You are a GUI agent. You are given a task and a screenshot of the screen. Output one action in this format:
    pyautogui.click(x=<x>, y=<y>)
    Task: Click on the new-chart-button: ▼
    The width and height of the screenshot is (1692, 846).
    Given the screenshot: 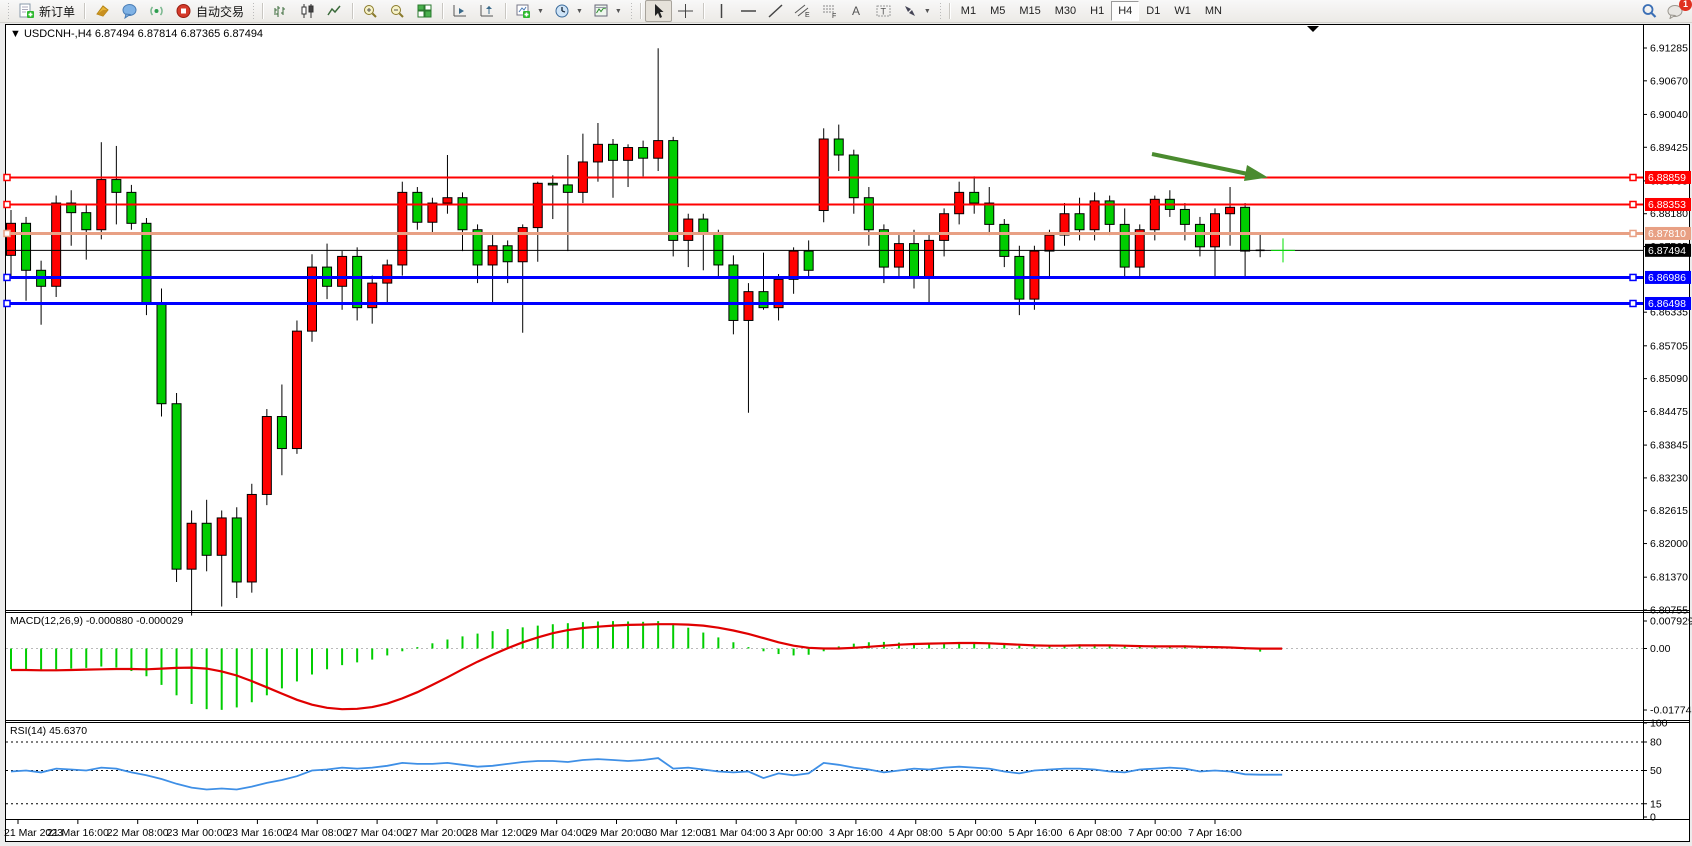 What is the action you would take?
    pyautogui.click(x=529, y=11)
    